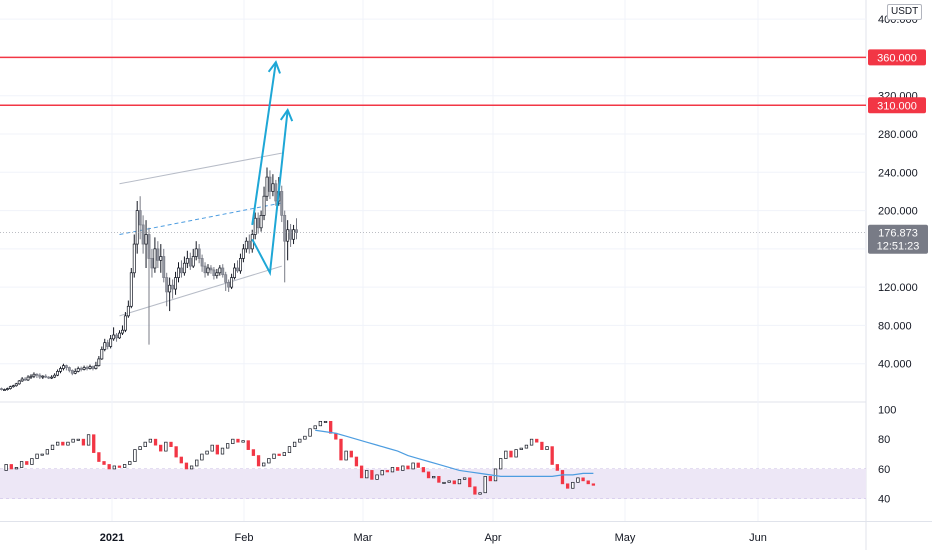 This screenshot has height=550, width=932. What do you see at coordinates (898, 288) in the screenshot?
I see `price-tick-label: 120.000` at bounding box center [898, 288].